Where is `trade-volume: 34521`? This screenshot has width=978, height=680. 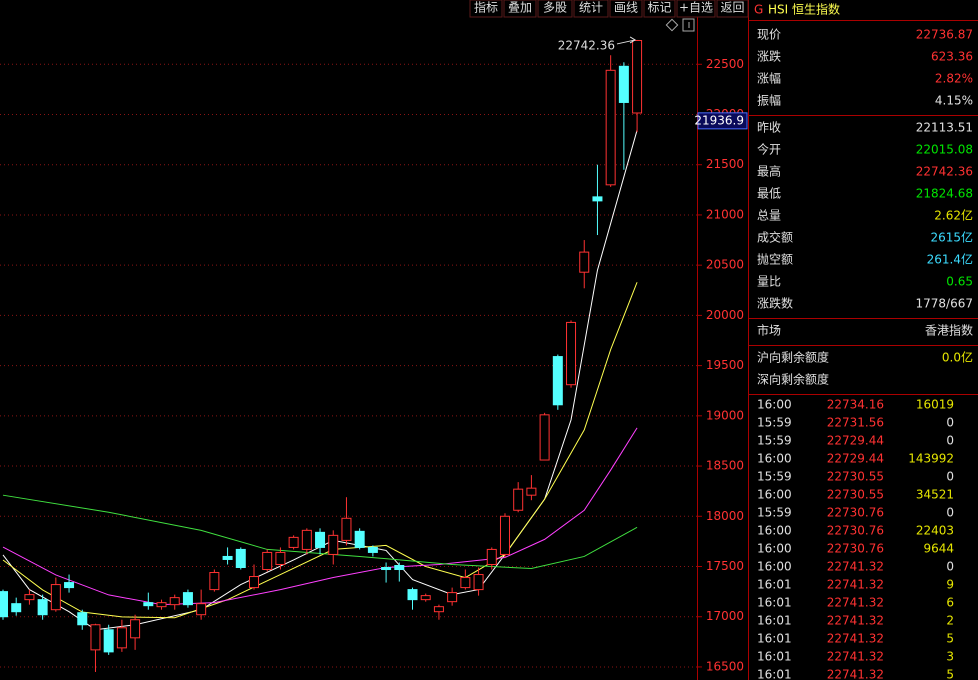
trade-volume: 34521 is located at coordinates (935, 495).